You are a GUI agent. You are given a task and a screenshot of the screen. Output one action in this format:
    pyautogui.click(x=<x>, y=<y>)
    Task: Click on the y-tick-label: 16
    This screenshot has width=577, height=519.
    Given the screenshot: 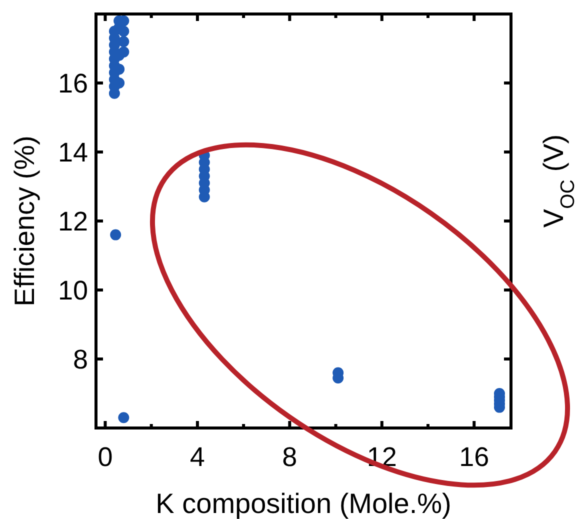 What is the action you would take?
    pyautogui.click(x=73, y=83)
    